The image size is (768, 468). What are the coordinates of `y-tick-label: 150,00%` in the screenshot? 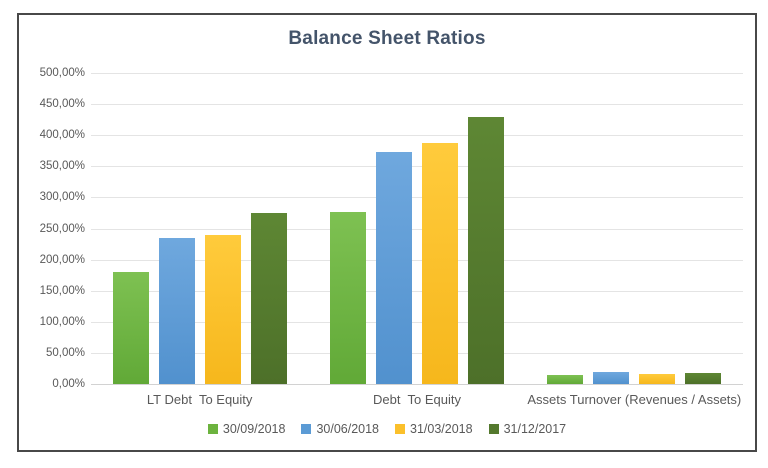 It's located at (62, 290).